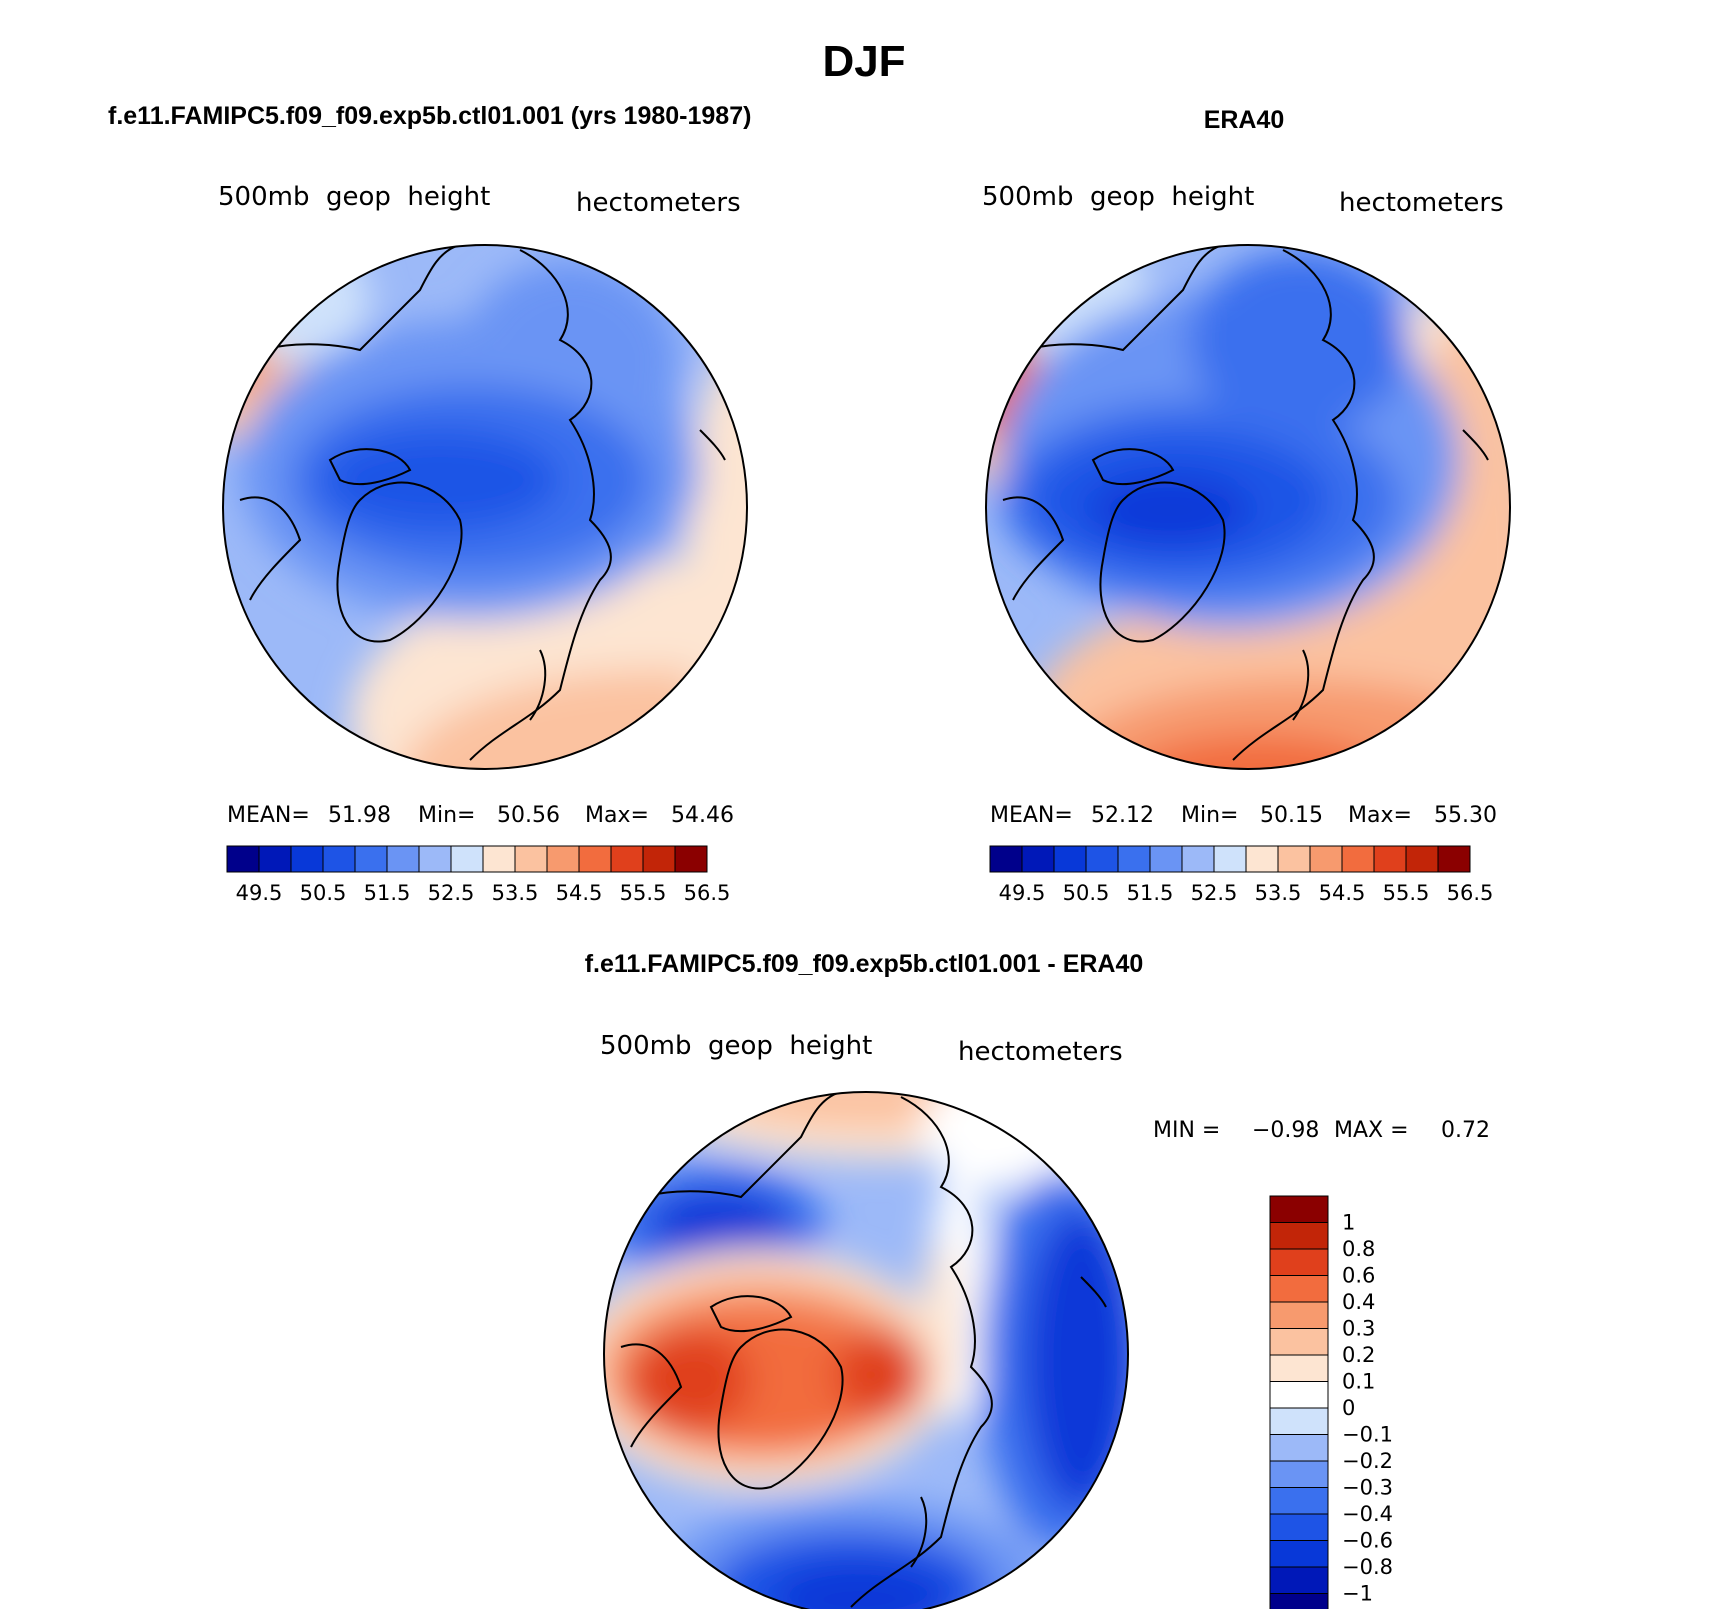  Describe the element at coordinates (1367, 1567) in the screenshot. I see `diff-colorbar-label: −0.8` at that location.